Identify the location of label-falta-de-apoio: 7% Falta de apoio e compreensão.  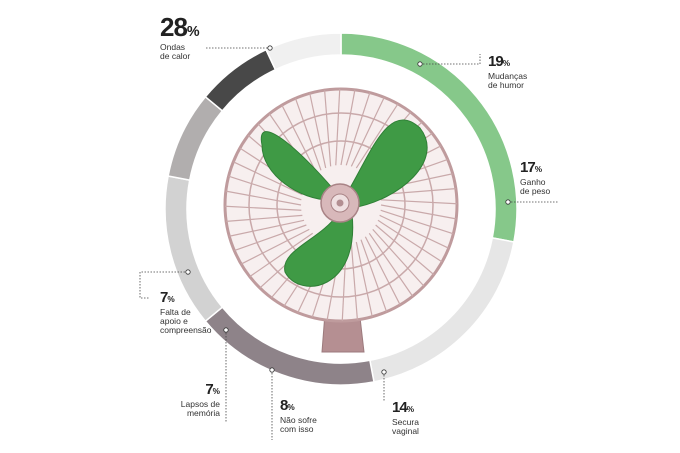
(186, 312).